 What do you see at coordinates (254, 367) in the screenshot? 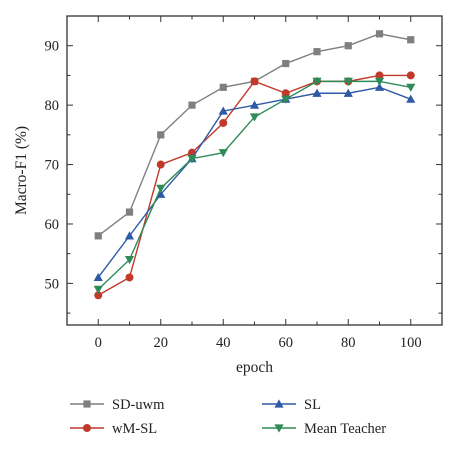
I see `x-axis-title: epoch` at bounding box center [254, 367].